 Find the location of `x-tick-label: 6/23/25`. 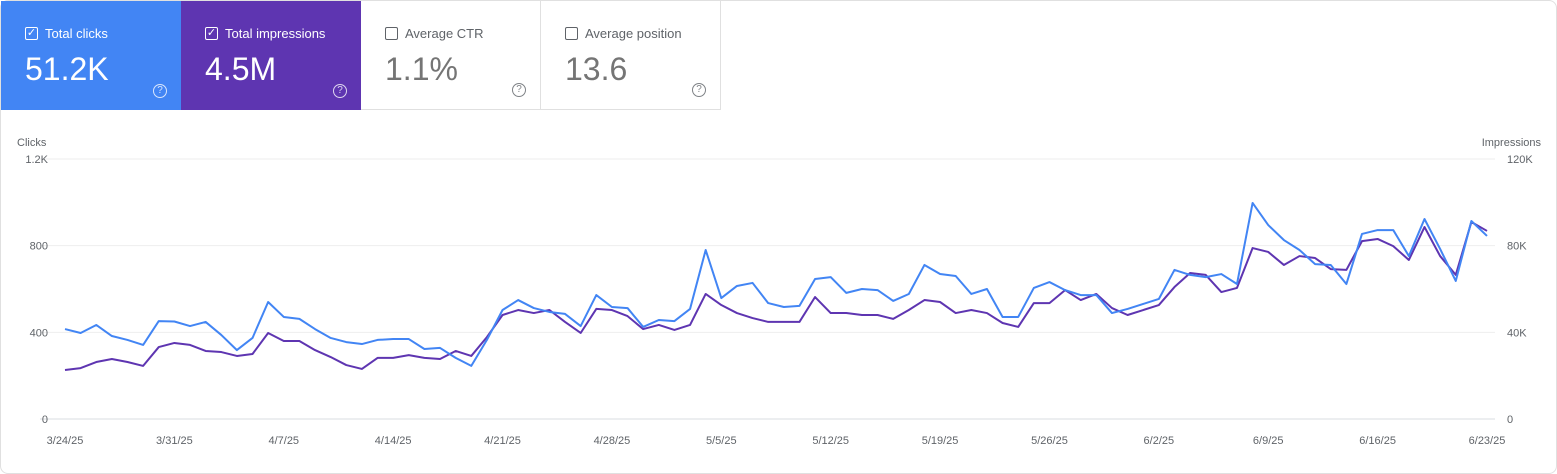

x-tick-label: 6/23/25 is located at coordinates (1487, 441).